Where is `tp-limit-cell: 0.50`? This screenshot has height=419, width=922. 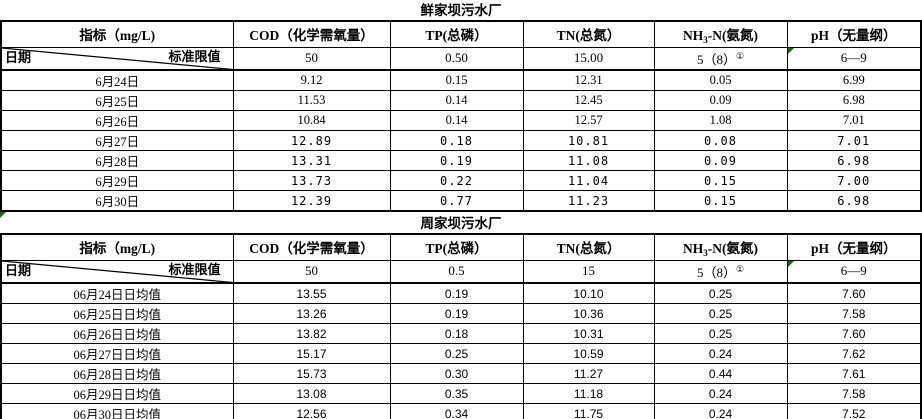 tp-limit-cell: 0.50 is located at coordinates (456, 58).